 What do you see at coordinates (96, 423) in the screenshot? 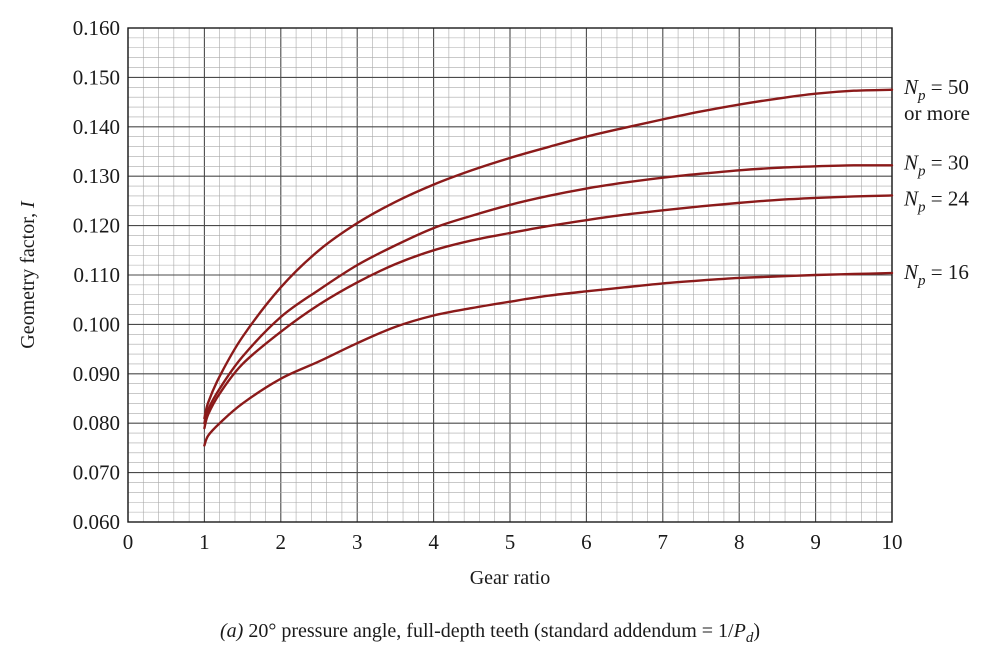
I see `y-tick-label: 0.080` at bounding box center [96, 423].